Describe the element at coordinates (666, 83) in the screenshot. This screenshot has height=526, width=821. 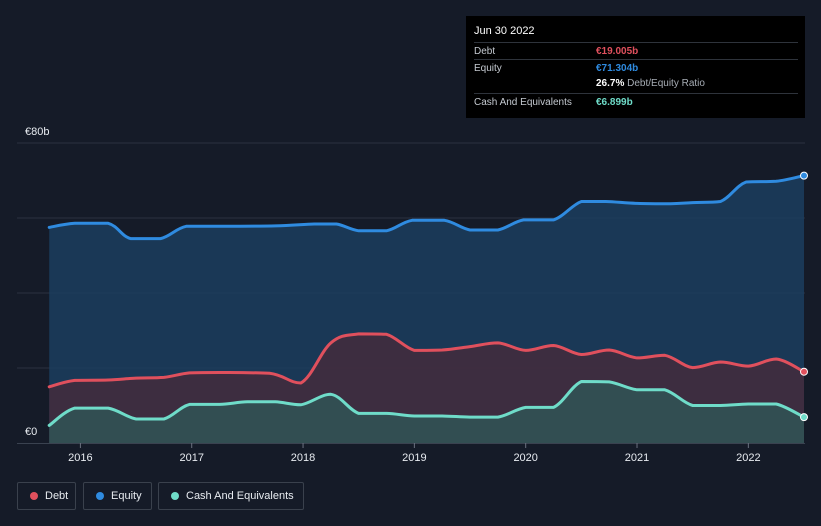
I see `tooltip-ratio-label: Debt/Equity Ratio` at that location.